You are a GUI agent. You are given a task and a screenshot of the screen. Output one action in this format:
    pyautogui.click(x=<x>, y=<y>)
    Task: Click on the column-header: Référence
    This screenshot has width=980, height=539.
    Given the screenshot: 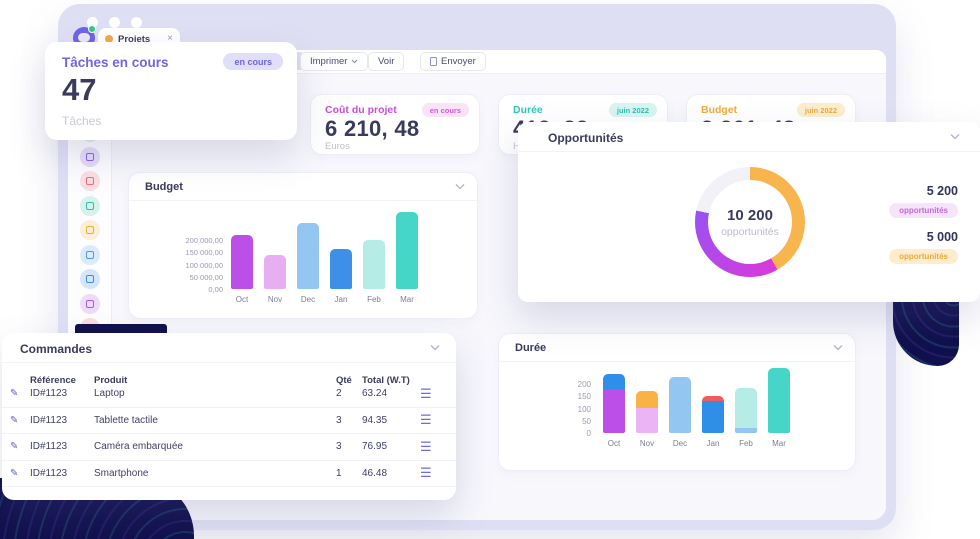 What is the action you would take?
    pyautogui.click(x=53, y=380)
    